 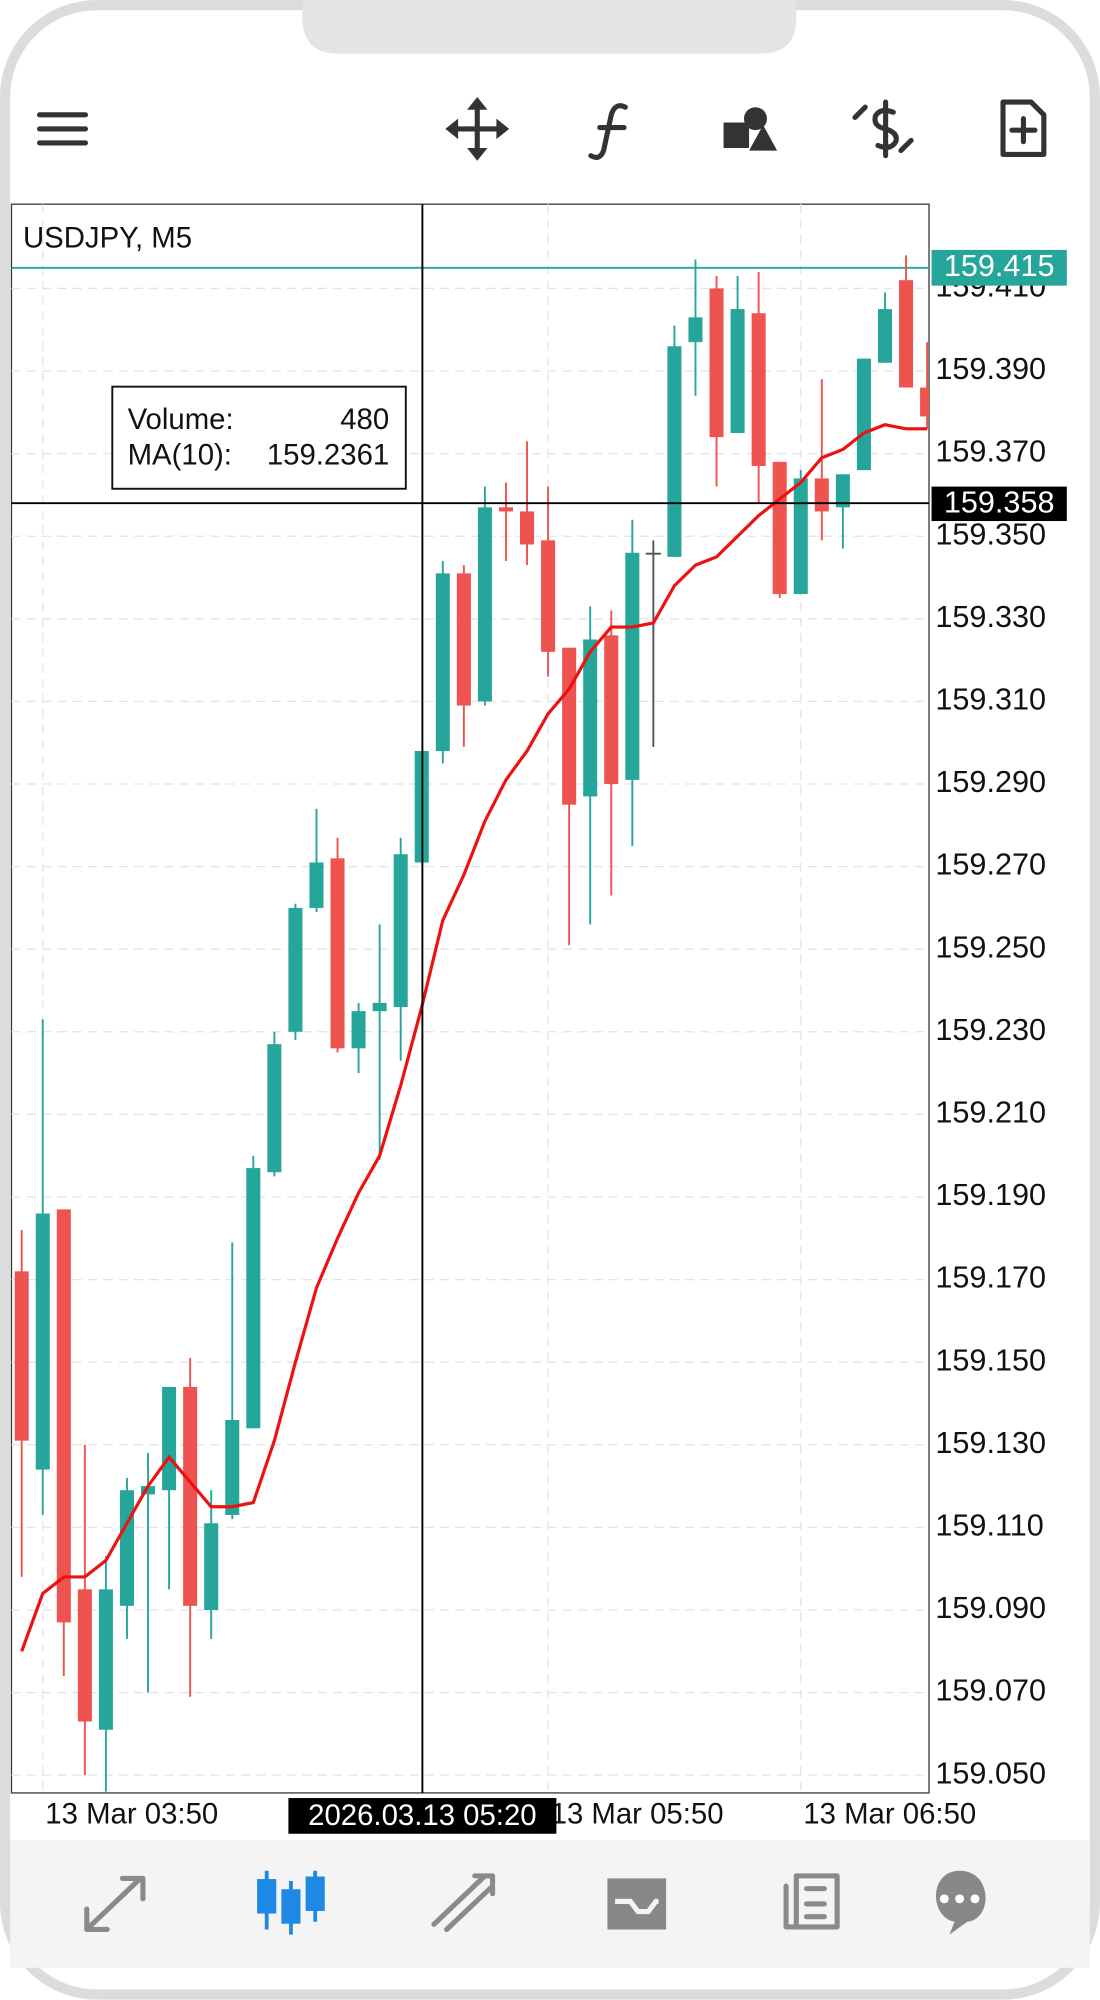 I want to click on y-tick-label: 159.150, so click(x=990, y=1360).